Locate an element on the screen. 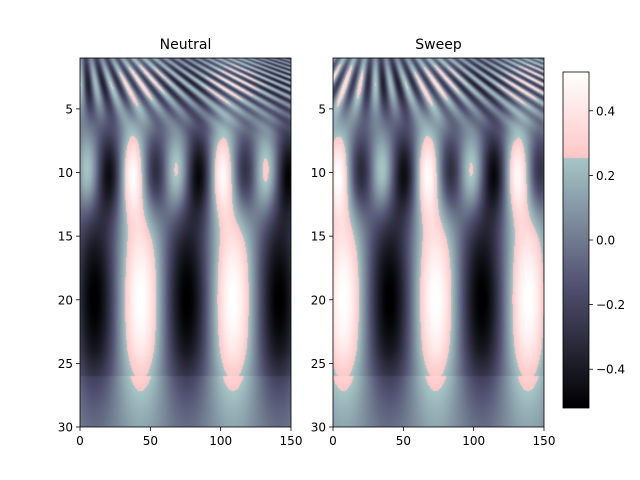  y-tick-label-sweep: 20 is located at coordinates (318, 300).